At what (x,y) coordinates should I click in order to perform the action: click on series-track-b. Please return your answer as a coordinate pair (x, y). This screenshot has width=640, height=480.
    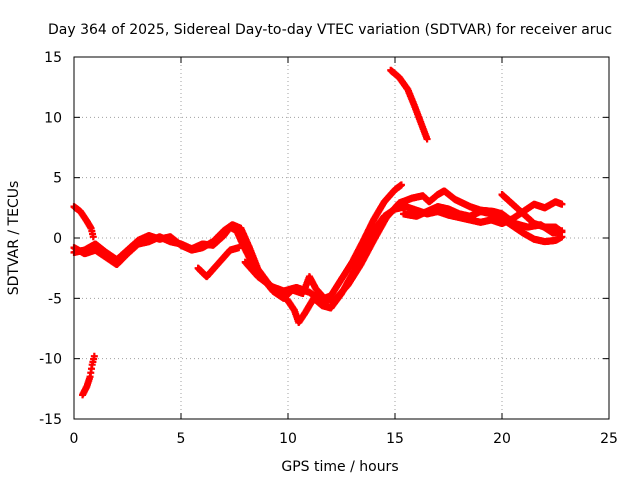
    Looking at the image, I should click on (88, 375).